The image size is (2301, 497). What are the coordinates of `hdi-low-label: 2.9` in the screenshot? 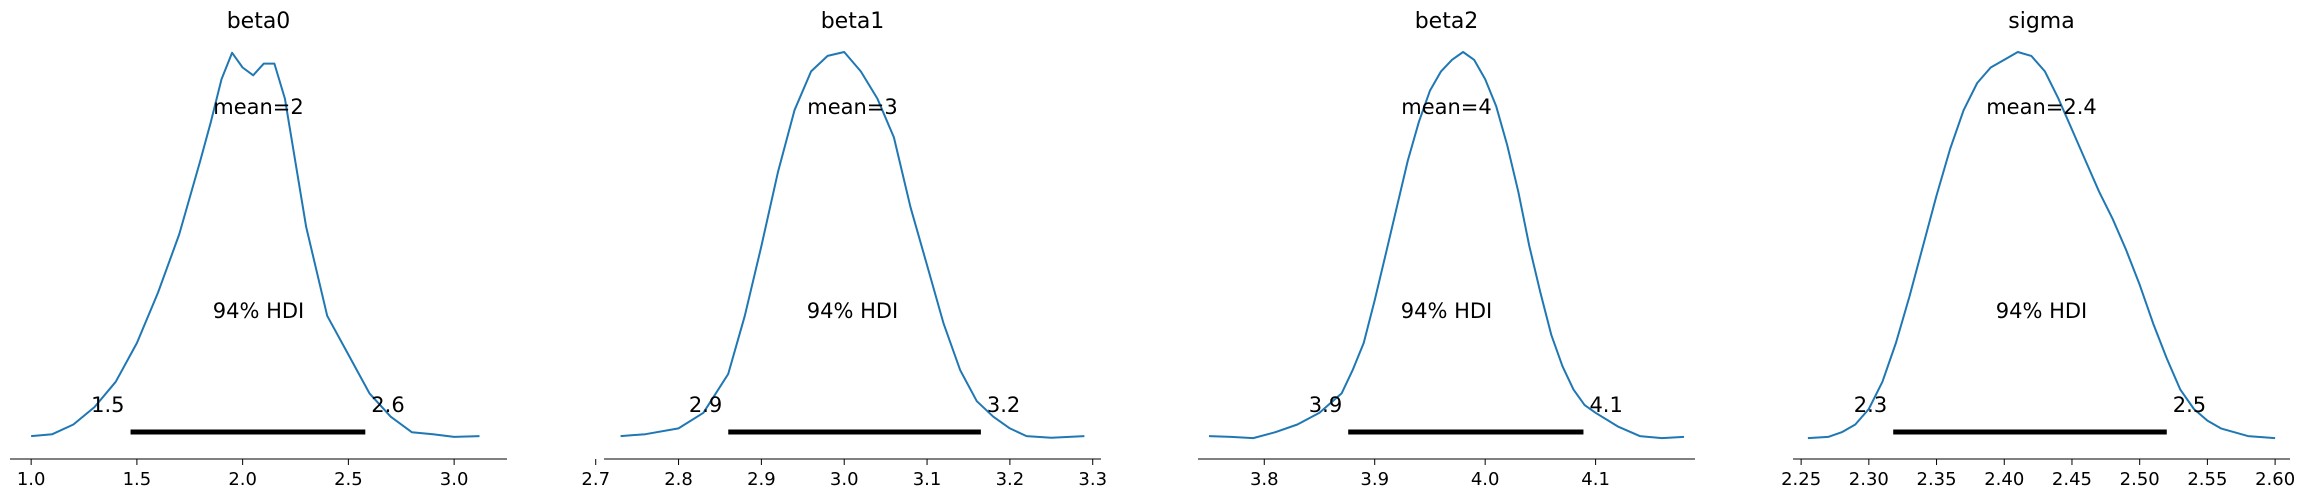 It's located at (705, 405).